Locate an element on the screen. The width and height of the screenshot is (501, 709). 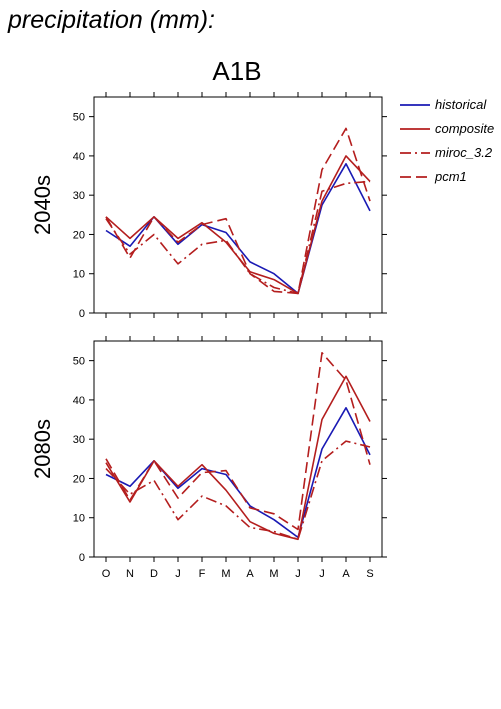
series-line-composite-2080s is located at coordinates (238, 458).